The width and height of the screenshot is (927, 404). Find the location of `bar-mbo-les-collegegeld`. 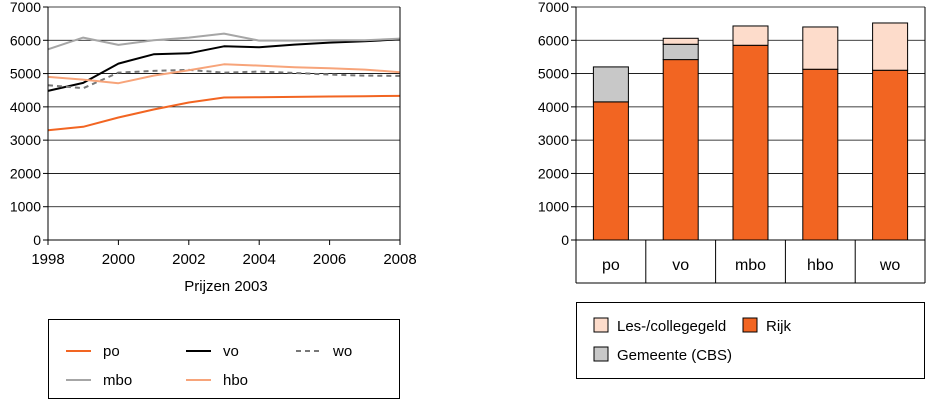

bar-mbo-les-collegegeld is located at coordinates (750, 35).